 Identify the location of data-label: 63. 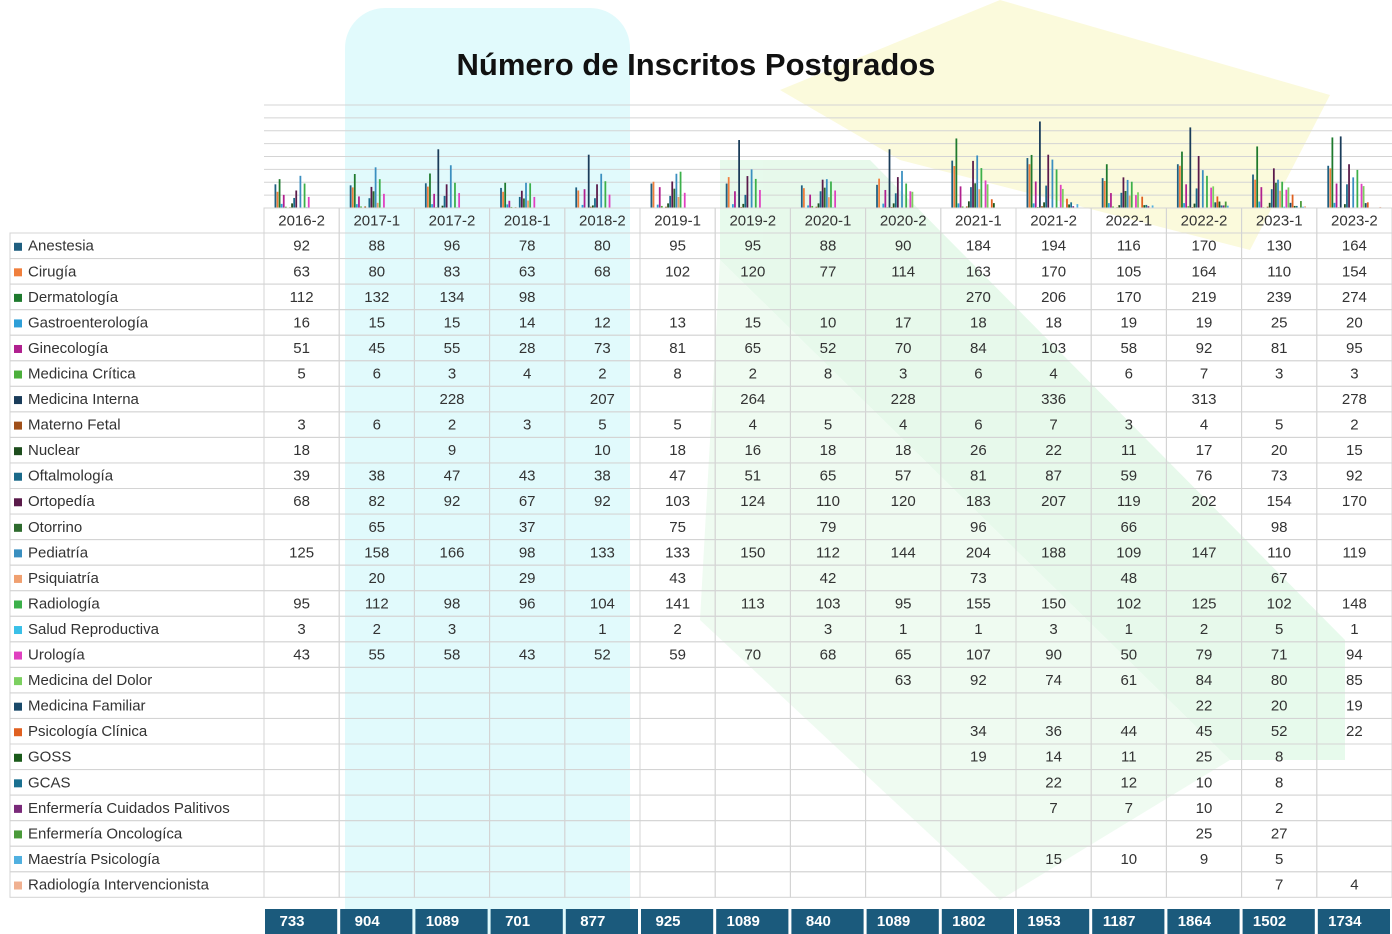
(527, 271).